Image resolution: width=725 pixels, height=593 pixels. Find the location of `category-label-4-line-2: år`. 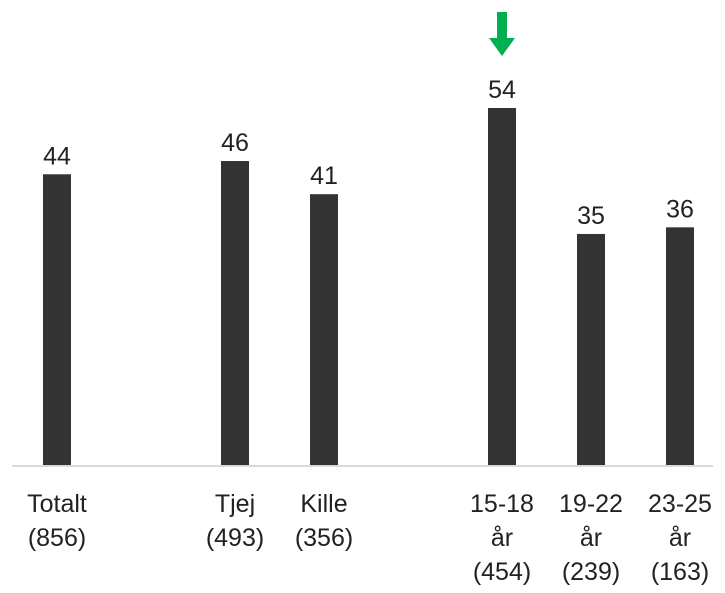

category-label-4-line-2: år is located at coordinates (502, 538).